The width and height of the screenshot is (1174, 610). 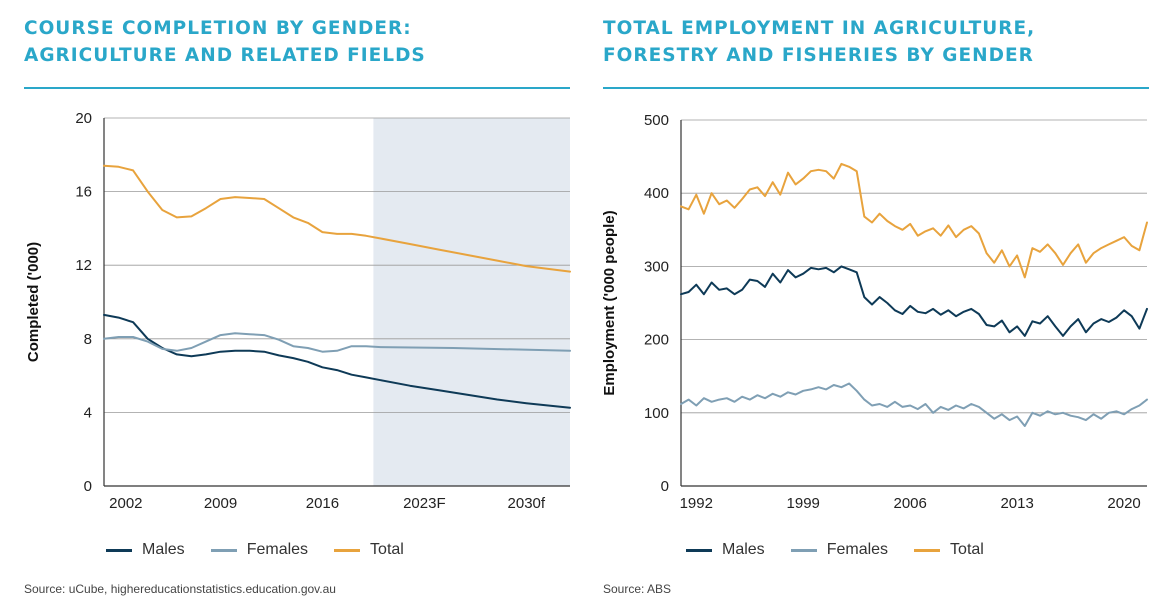 What do you see at coordinates (656, 266) in the screenshot?
I see `y-tick-label: 300` at bounding box center [656, 266].